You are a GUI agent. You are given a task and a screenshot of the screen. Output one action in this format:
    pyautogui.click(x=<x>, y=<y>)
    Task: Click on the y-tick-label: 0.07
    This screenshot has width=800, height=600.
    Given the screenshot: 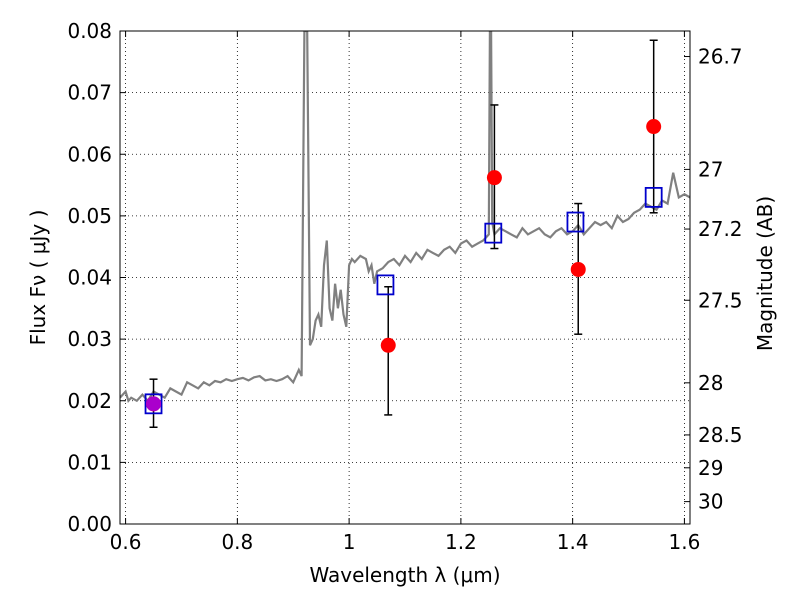 What is the action you would take?
    pyautogui.click(x=89, y=93)
    